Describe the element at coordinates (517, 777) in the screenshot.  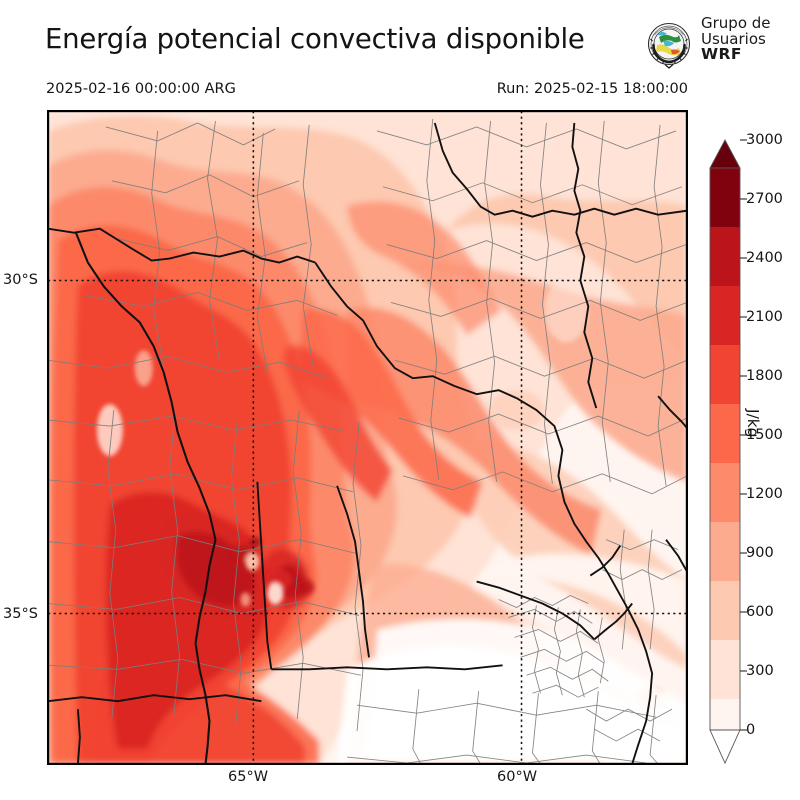
I see `lon-tick-60w: 60°W` at that location.